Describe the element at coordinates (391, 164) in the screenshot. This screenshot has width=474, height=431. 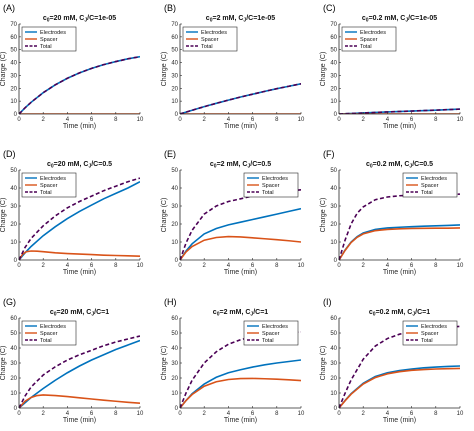
I see `title-part: =0.2 mM, C` at that location.